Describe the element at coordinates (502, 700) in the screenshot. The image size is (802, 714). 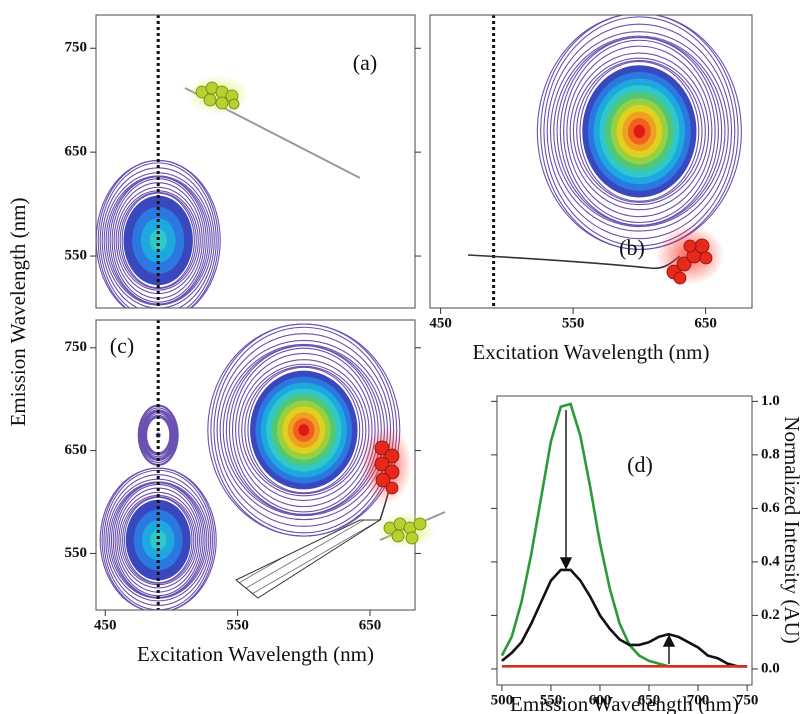
I see `x-tick-label: 500` at that location.